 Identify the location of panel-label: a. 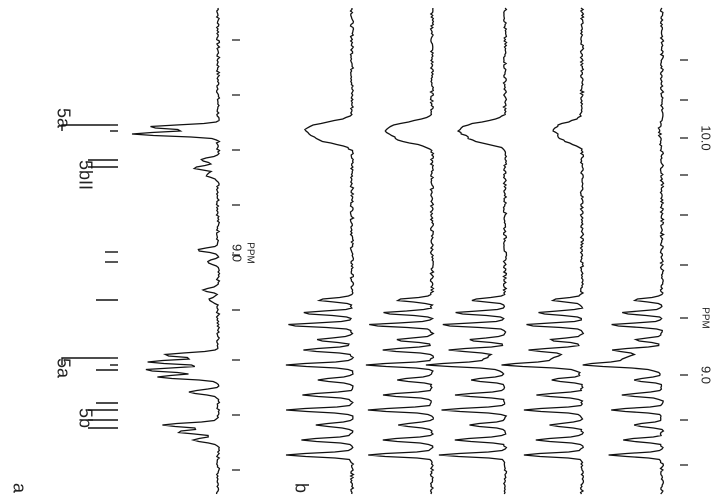
(19, 488).